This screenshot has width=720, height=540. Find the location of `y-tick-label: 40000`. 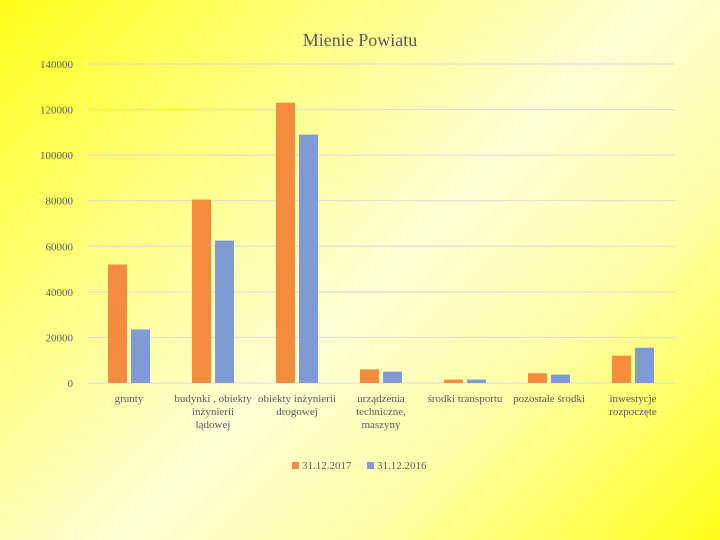

y-tick-label: 40000 is located at coordinates (60, 293).